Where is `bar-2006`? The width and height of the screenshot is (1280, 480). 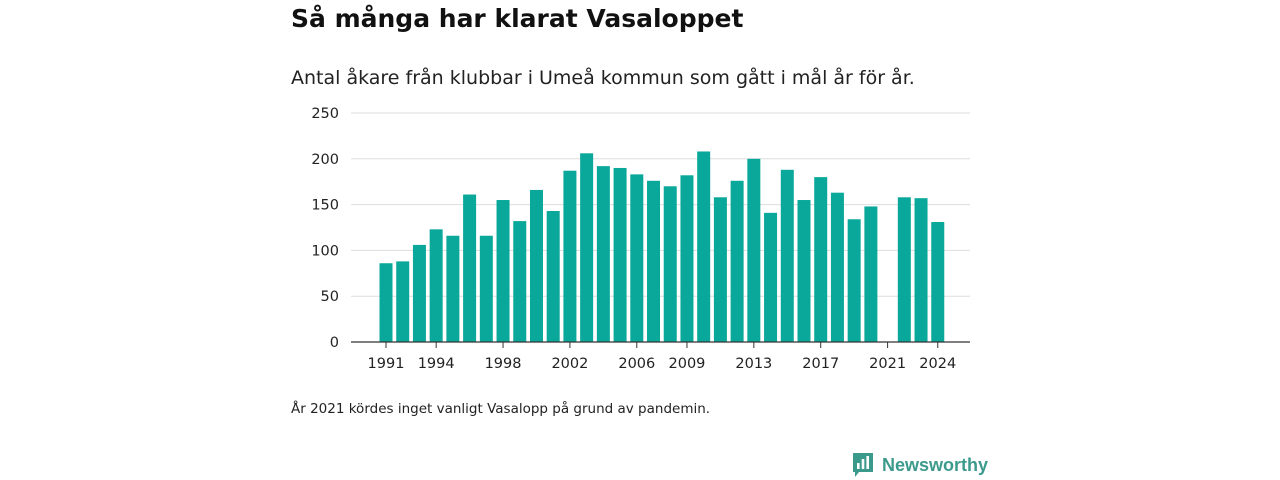
bar-2006 is located at coordinates (637, 258).